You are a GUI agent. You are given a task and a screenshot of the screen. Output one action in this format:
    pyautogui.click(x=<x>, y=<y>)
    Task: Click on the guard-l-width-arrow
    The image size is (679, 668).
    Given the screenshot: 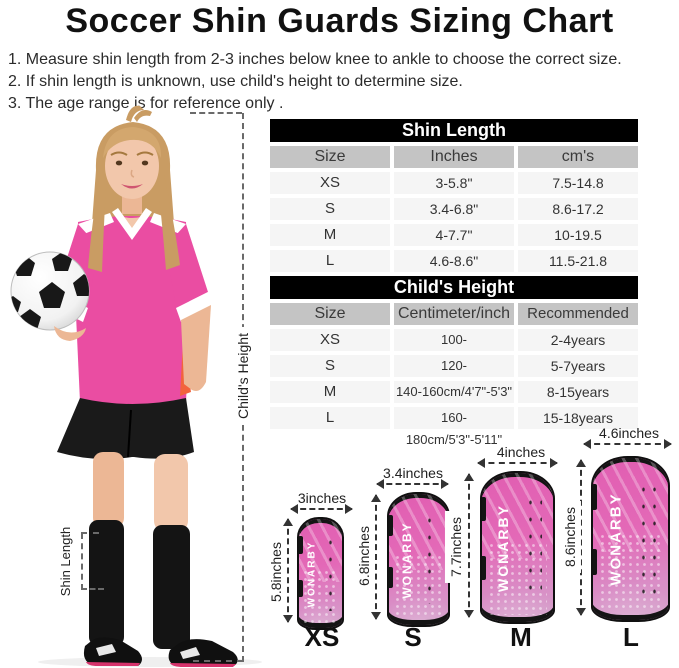 What is the action you would take?
    pyautogui.click(x=627, y=444)
    